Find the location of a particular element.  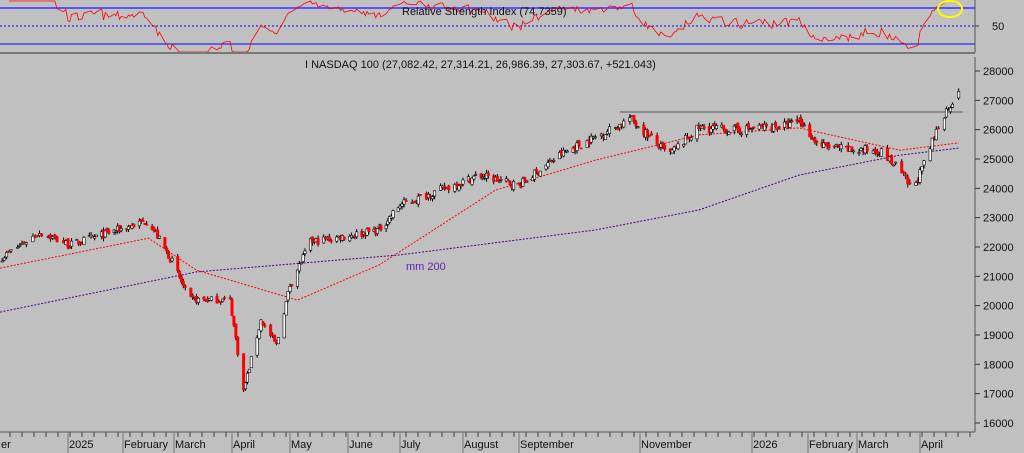

x-tick-label: May is located at coordinates (301, 445).